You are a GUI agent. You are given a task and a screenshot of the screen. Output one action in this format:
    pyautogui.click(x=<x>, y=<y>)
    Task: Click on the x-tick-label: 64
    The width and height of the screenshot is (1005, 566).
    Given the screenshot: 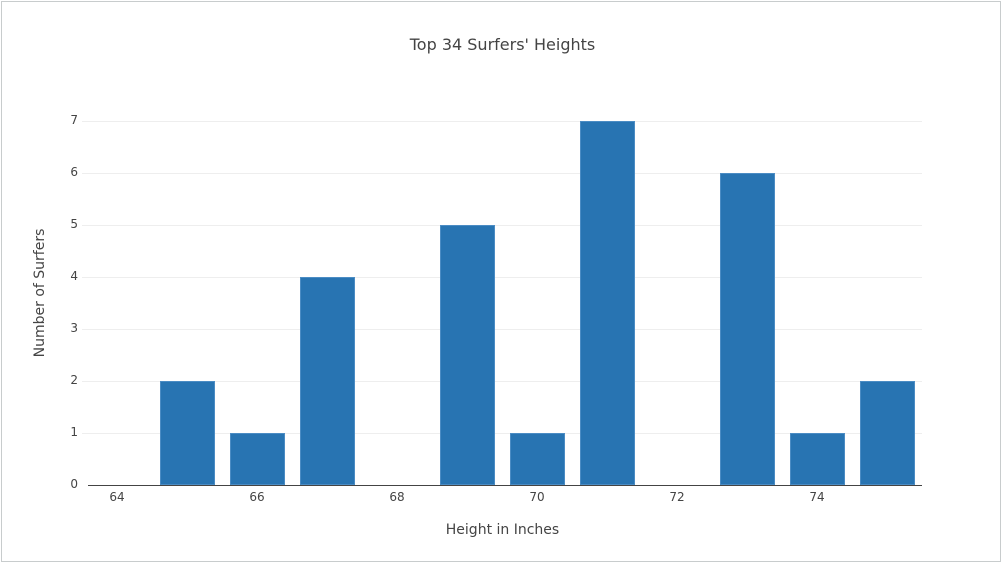 What is the action you would take?
    pyautogui.click(x=117, y=497)
    